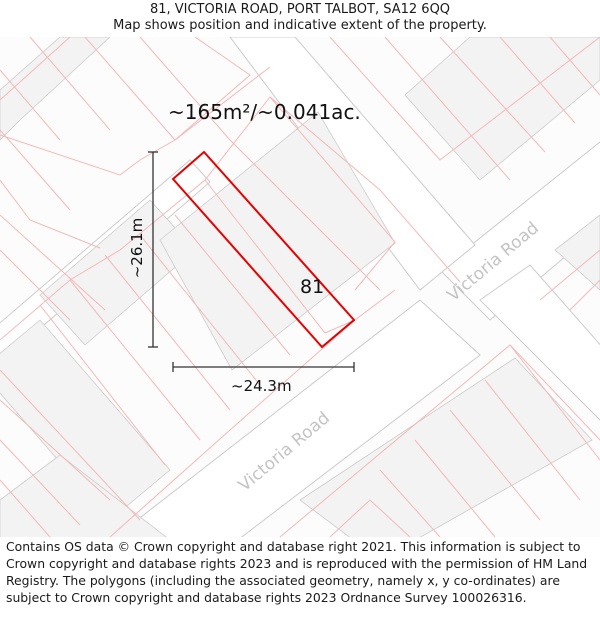  Describe the element at coordinates (519, 231) in the screenshot. I see `victoria-road-upper` at that location.